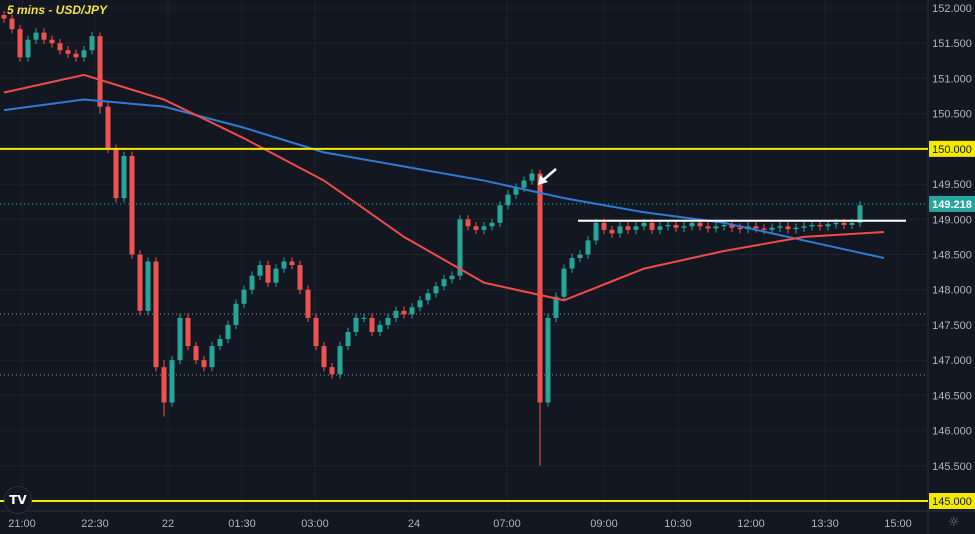 The height and width of the screenshot is (534, 975). Describe the element at coordinates (952, 396) in the screenshot. I see `price-tick-label: 146.500` at that location.